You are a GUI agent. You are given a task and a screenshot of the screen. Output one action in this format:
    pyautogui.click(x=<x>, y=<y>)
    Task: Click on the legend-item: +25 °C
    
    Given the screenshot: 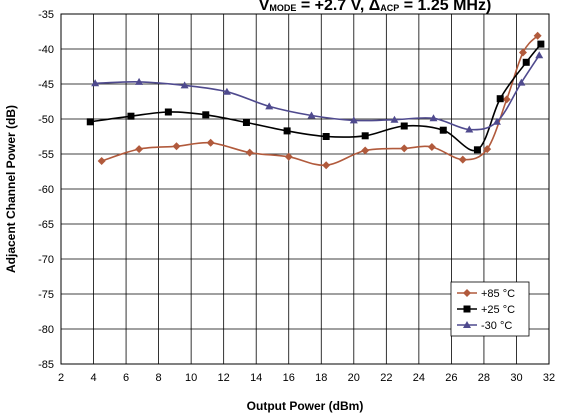 What is the action you would take?
    pyautogui.click(x=486, y=310)
    